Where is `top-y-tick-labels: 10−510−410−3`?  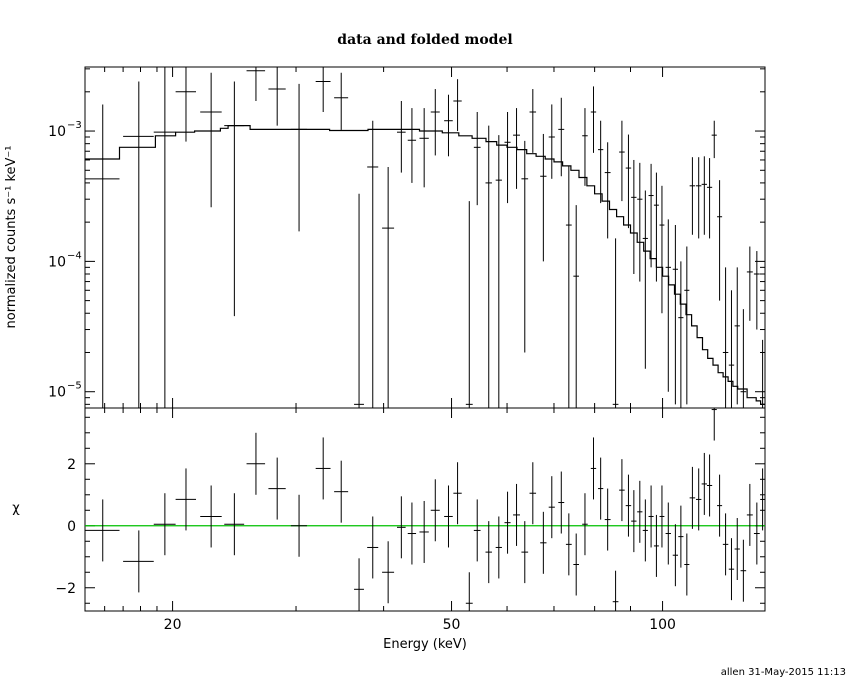
top-y-tick-labels: 10−510−410−3 is located at coordinates (65, 260).